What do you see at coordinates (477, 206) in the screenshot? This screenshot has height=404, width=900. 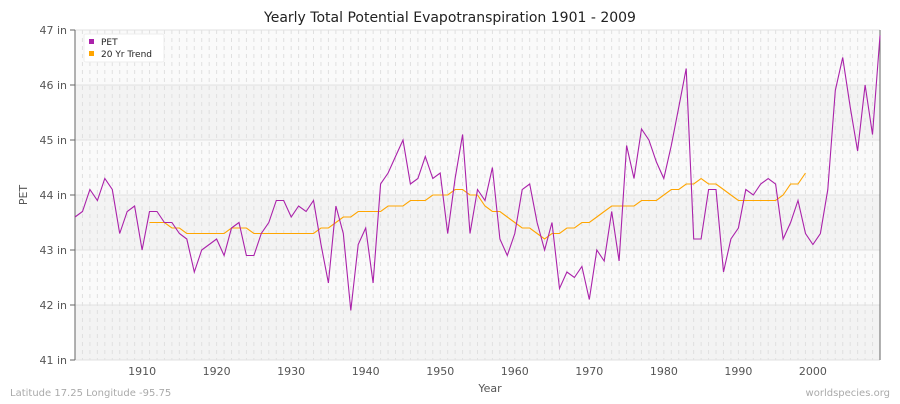 I see `trend-series-line` at bounding box center [477, 206].